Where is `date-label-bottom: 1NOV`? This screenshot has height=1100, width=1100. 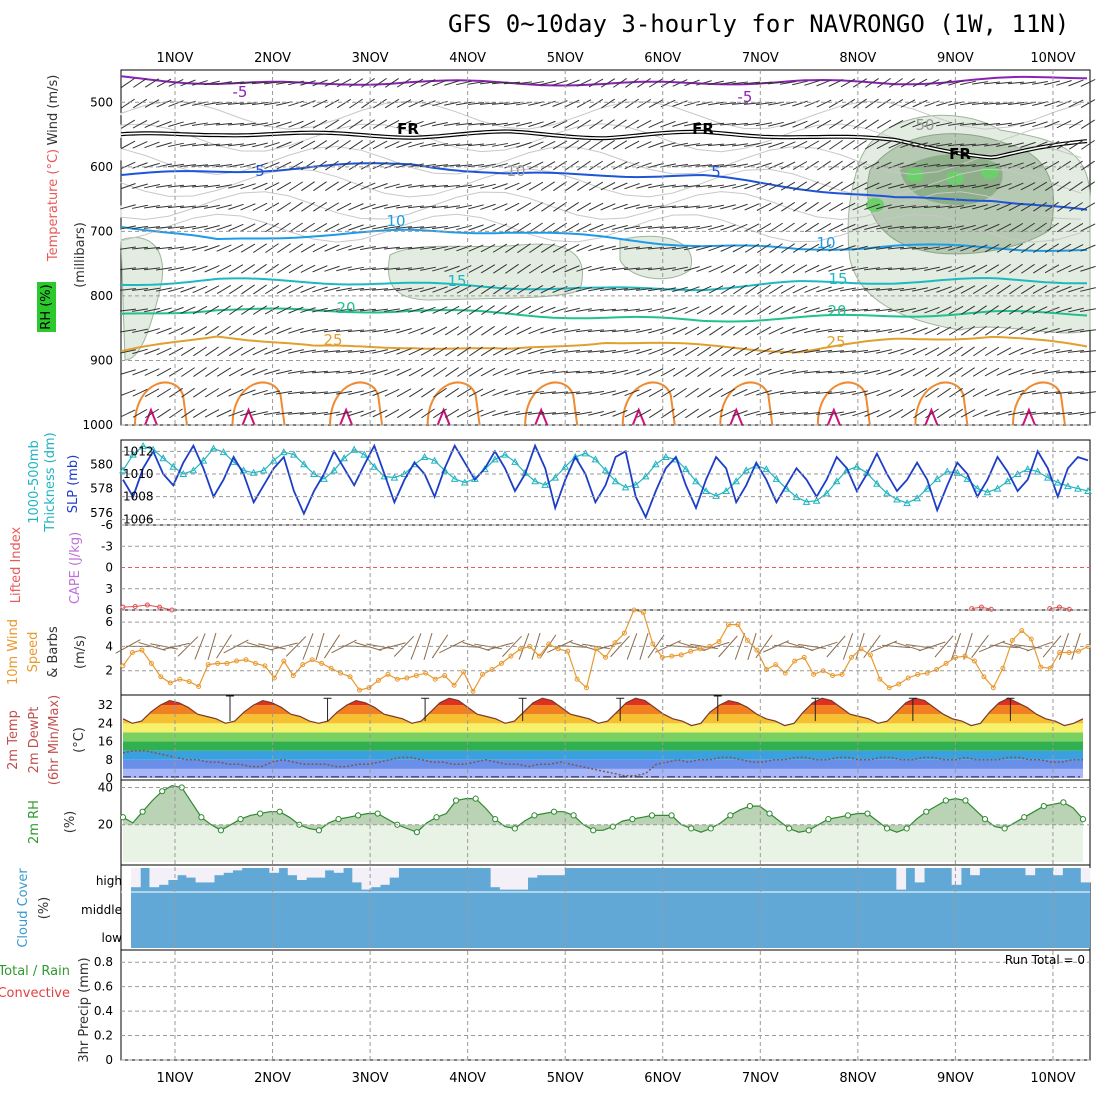
date-label-bottom: 1NOV is located at coordinates (175, 1078).